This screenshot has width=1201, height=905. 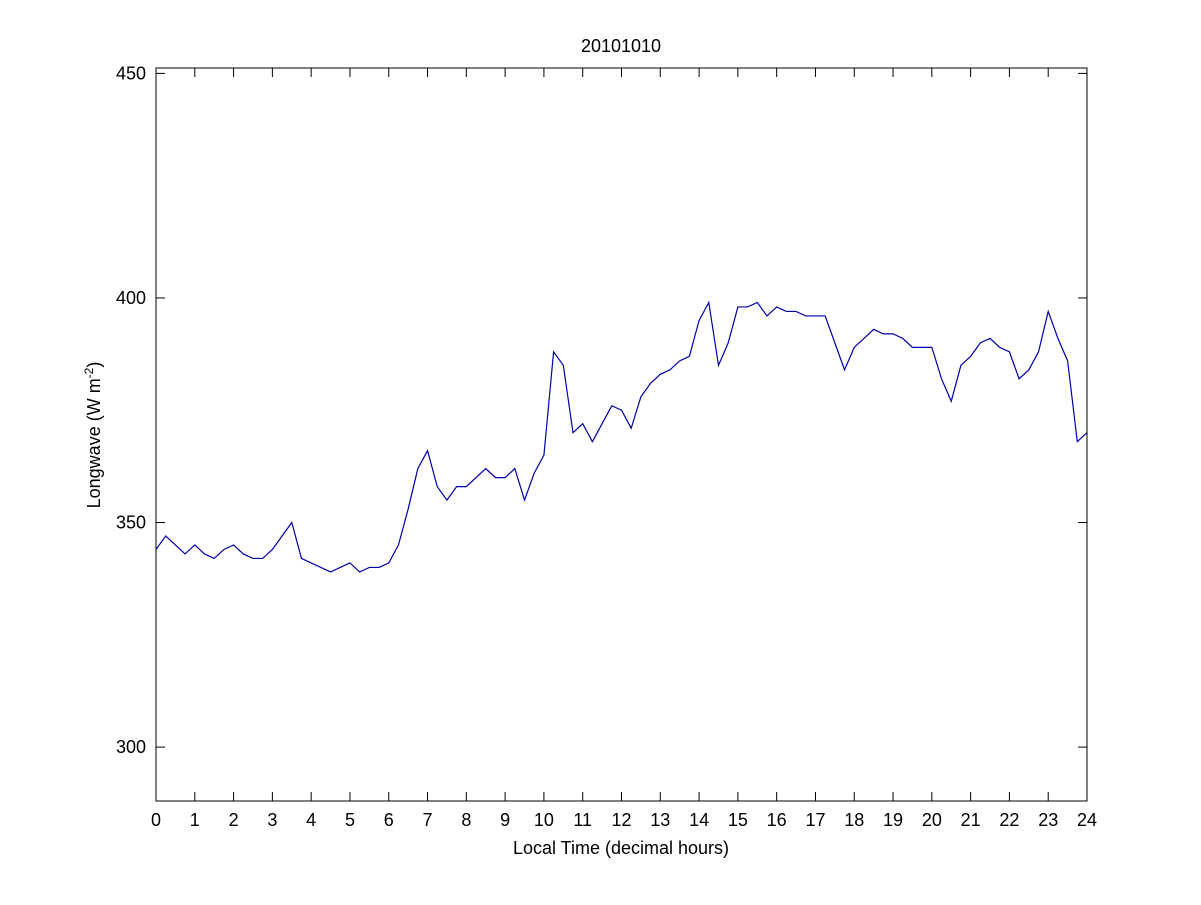 What do you see at coordinates (94, 443) in the screenshot?
I see `y-label-text: Longwave (W m` at bounding box center [94, 443].